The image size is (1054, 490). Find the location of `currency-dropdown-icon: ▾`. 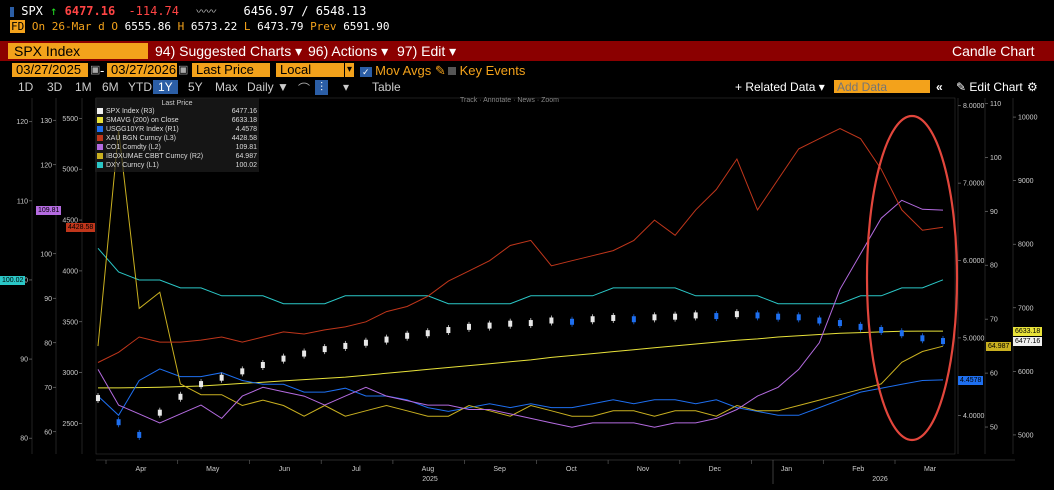

currency-dropdown-icon: ▾ is located at coordinates (350, 70).